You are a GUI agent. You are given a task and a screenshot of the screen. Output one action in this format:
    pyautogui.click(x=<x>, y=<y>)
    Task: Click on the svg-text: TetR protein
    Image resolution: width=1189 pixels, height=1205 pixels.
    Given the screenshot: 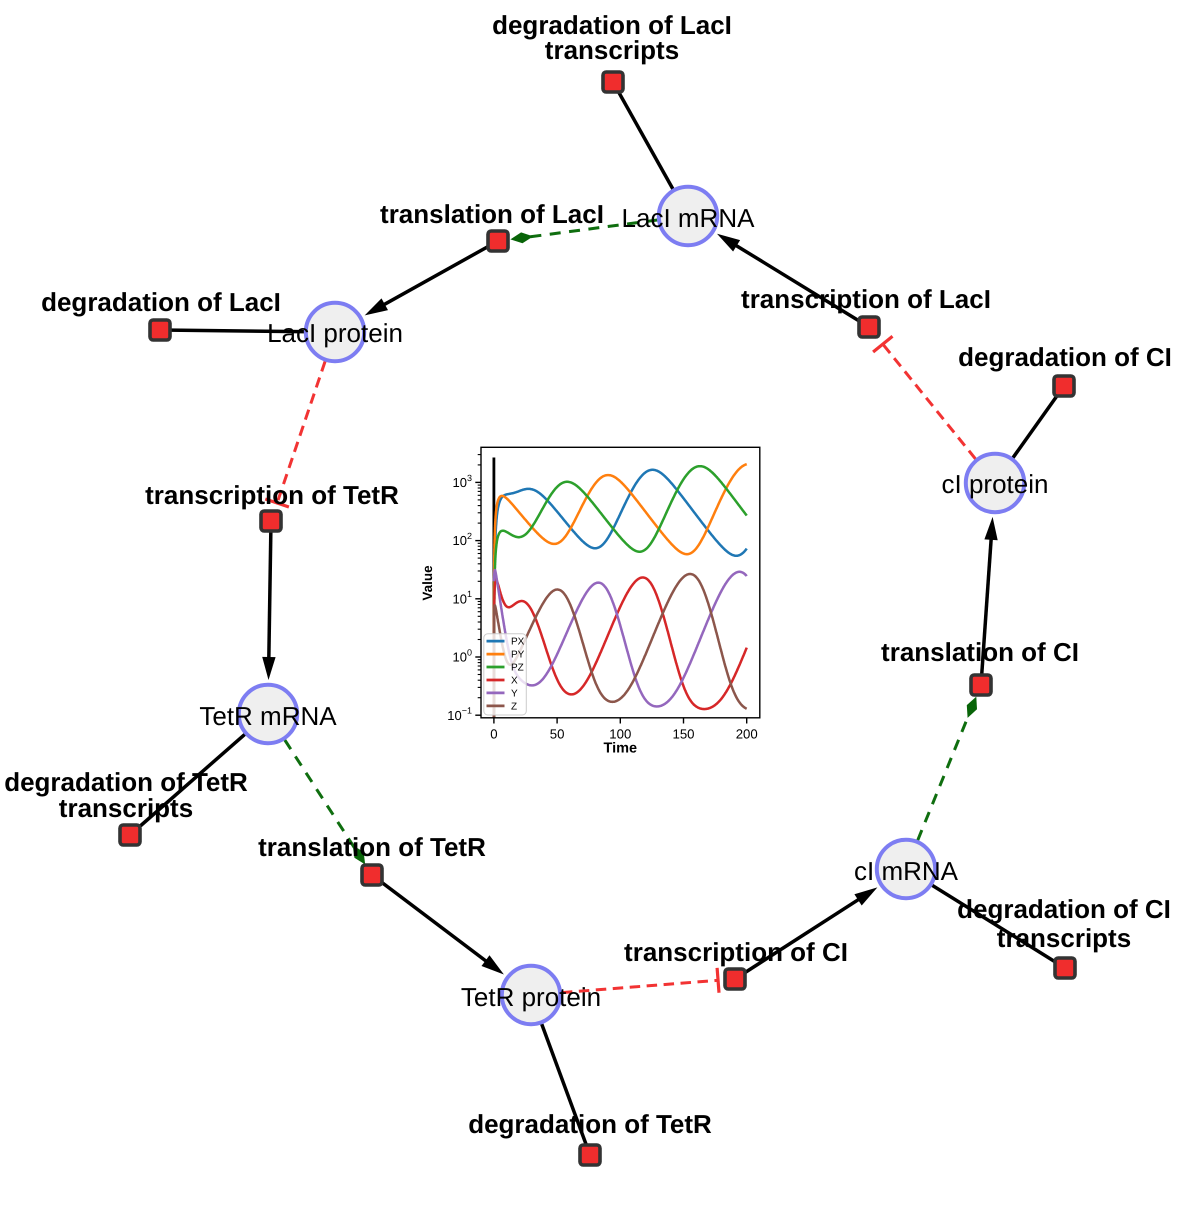 What is the action you would take?
    pyautogui.click(x=531, y=997)
    